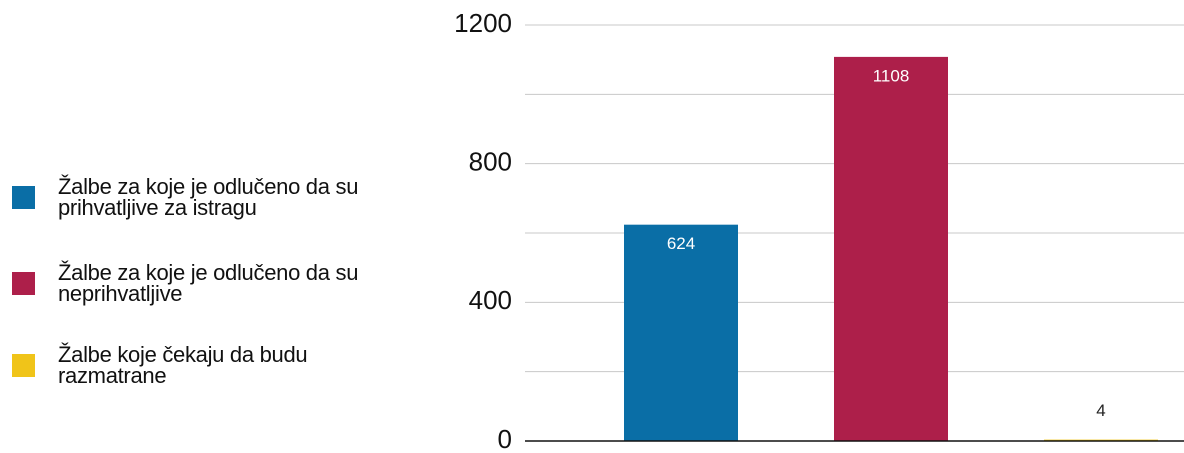 This screenshot has width=1184, height=453. What do you see at coordinates (1100, 410) in the screenshot?
I see `value-label: 4` at bounding box center [1100, 410].